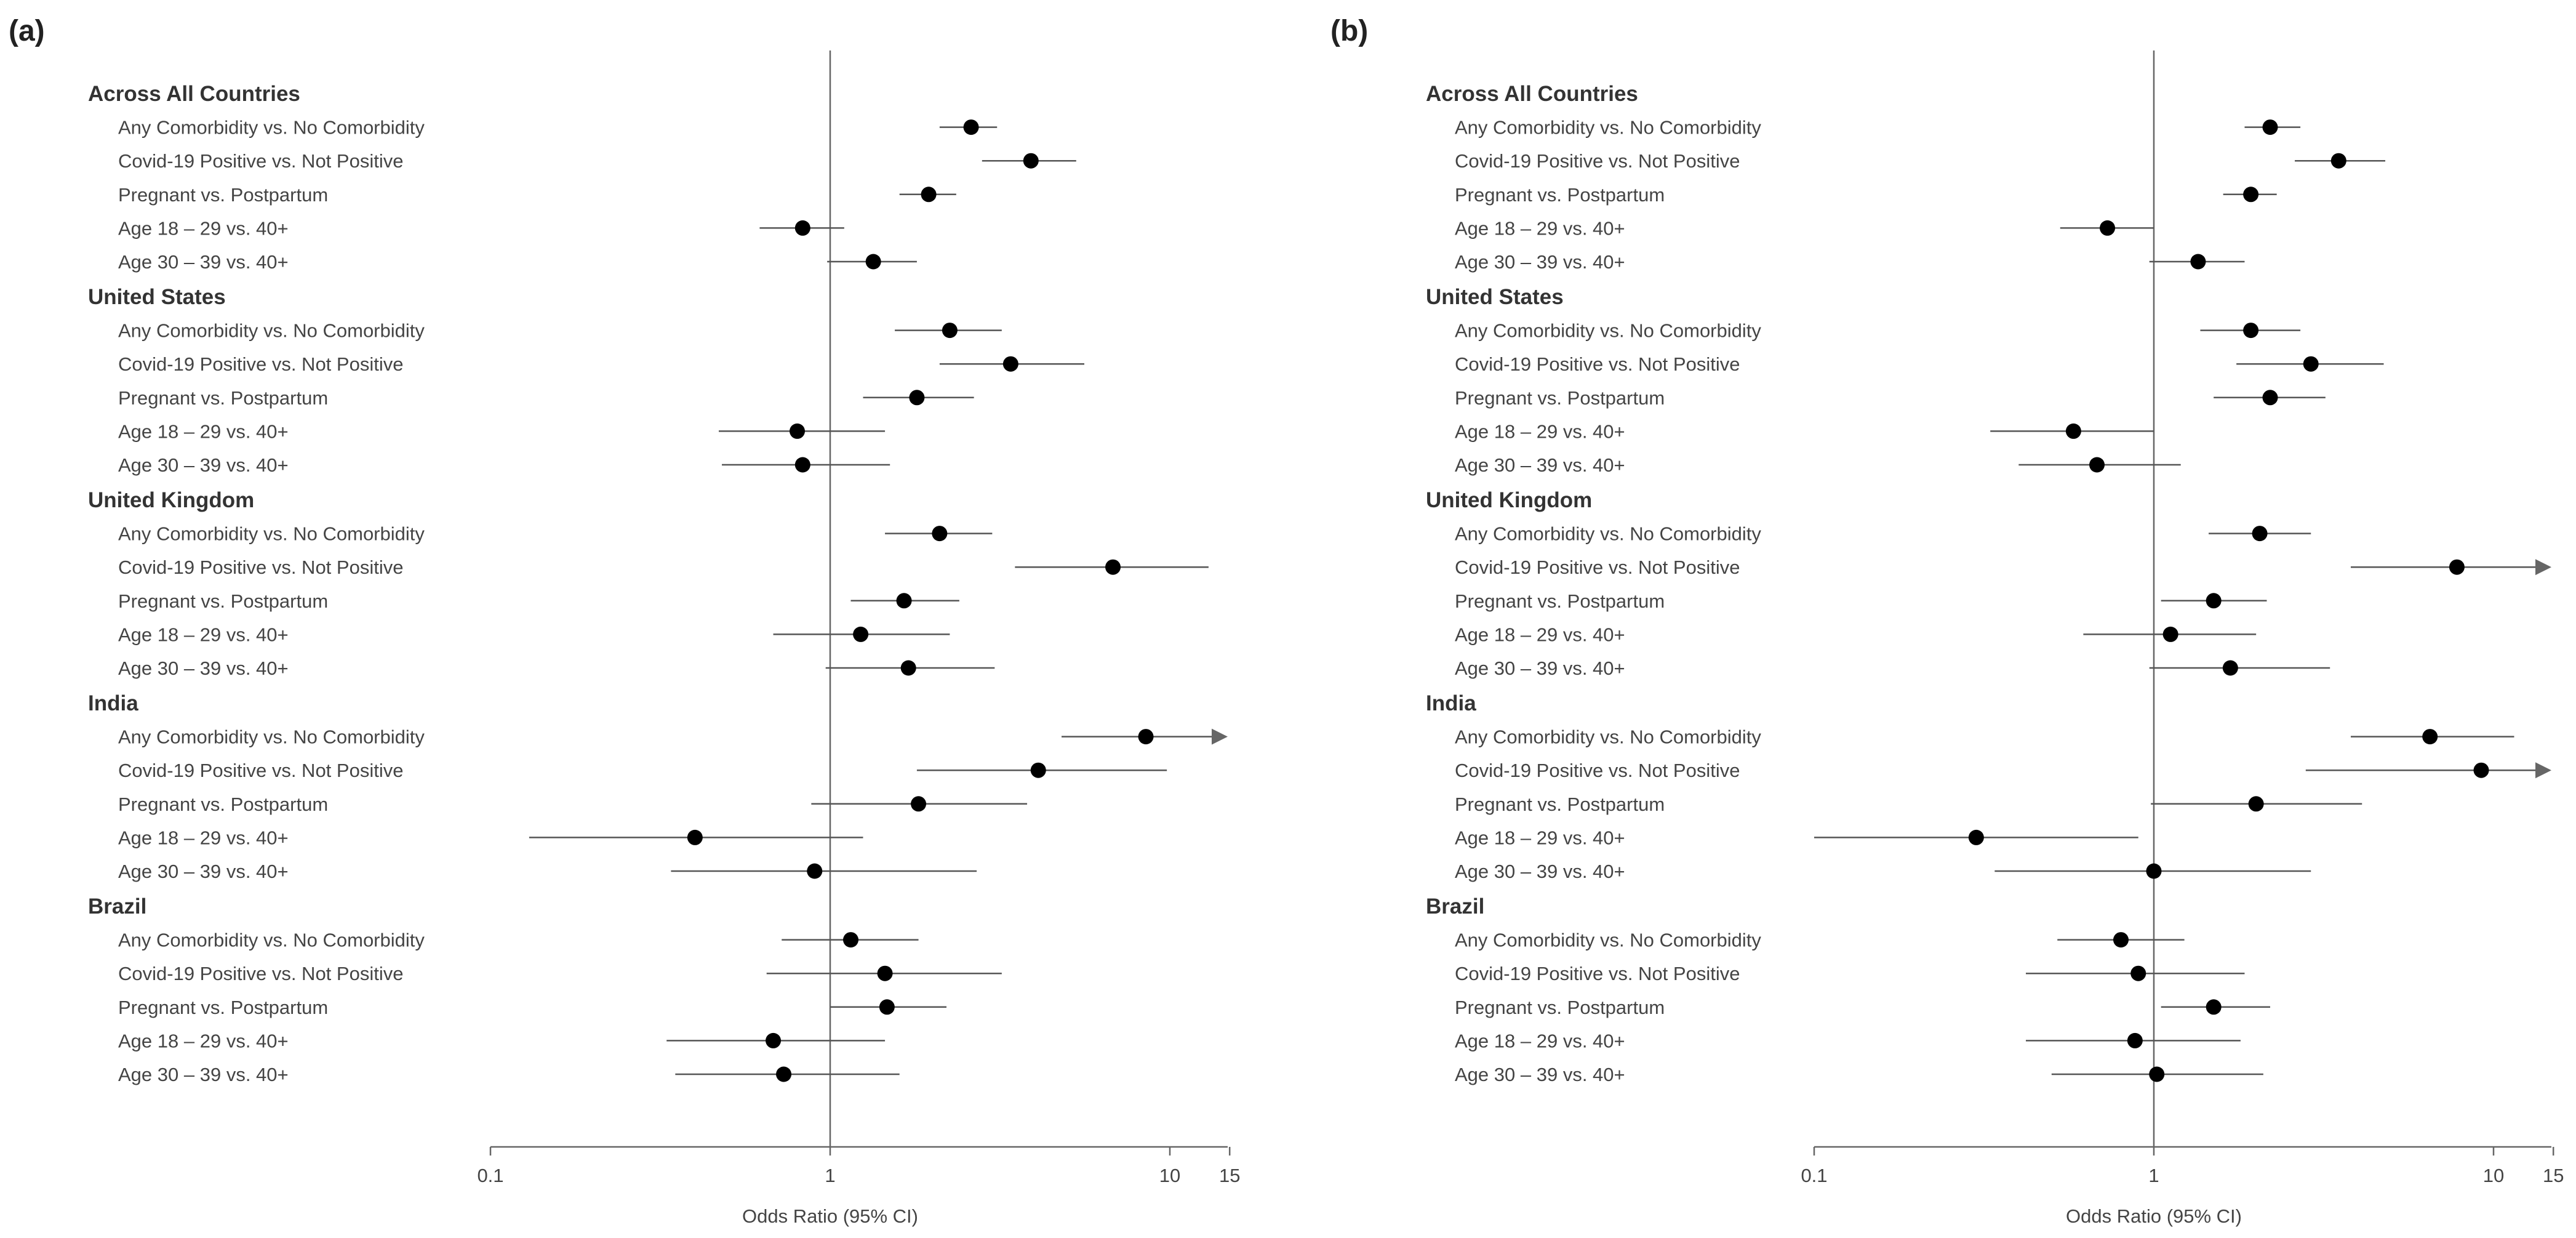  I want to click on panel-label: (a), so click(27, 31).